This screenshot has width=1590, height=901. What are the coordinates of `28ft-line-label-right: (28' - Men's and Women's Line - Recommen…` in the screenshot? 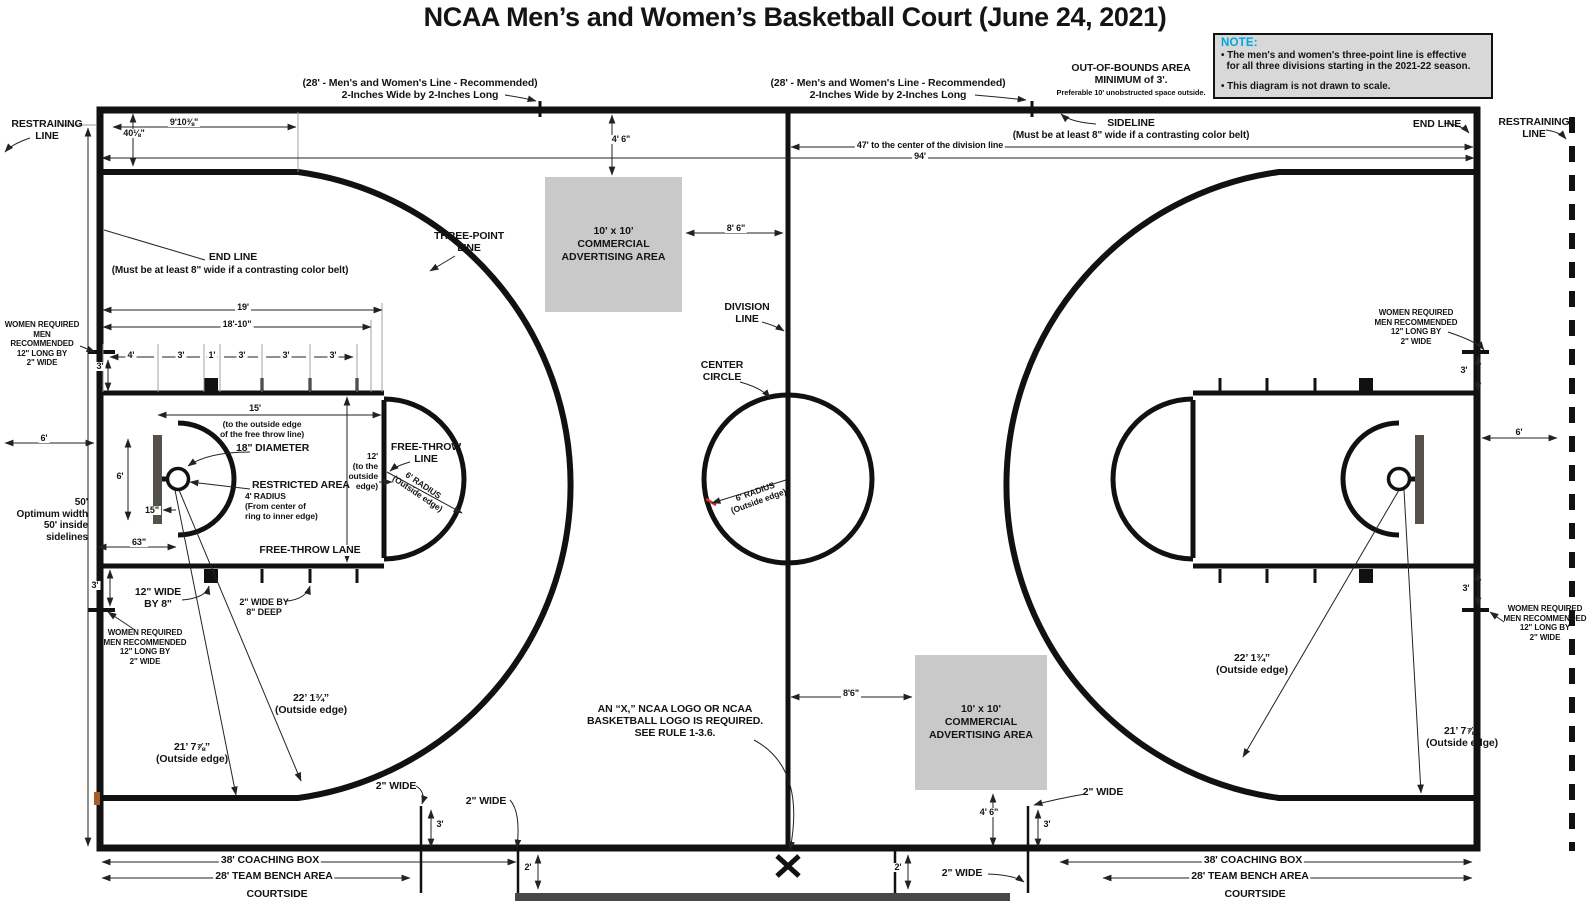 It's located at (888, 89).